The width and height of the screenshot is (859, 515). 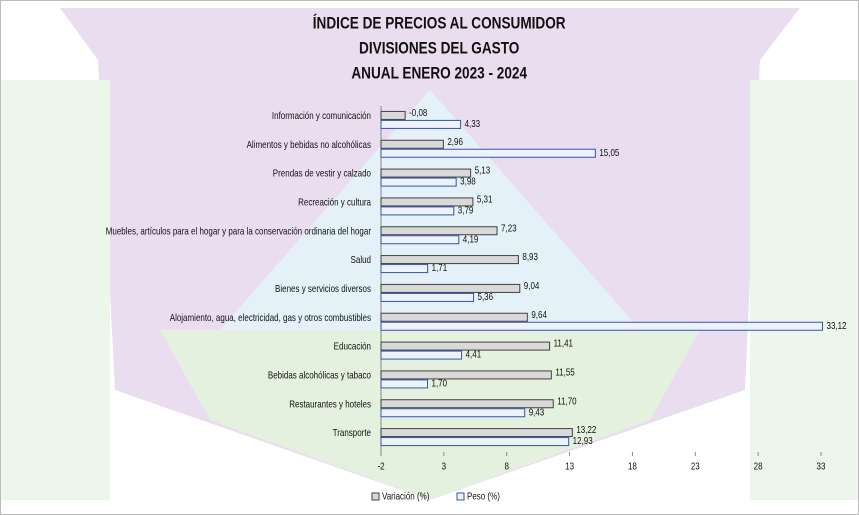 I want to click on value-label: 5,31, so click(x=485, y=199).